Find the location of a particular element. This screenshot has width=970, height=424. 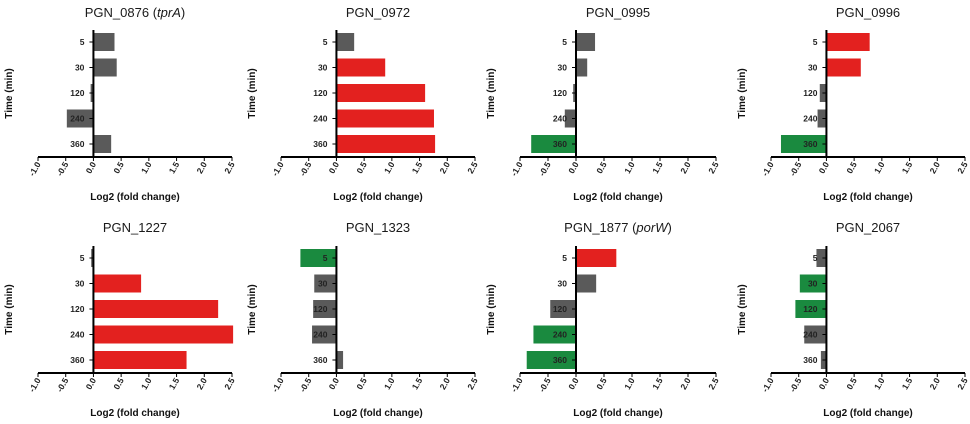

chart-title-main: PGN_2067 is located at coordinates (868, 227).